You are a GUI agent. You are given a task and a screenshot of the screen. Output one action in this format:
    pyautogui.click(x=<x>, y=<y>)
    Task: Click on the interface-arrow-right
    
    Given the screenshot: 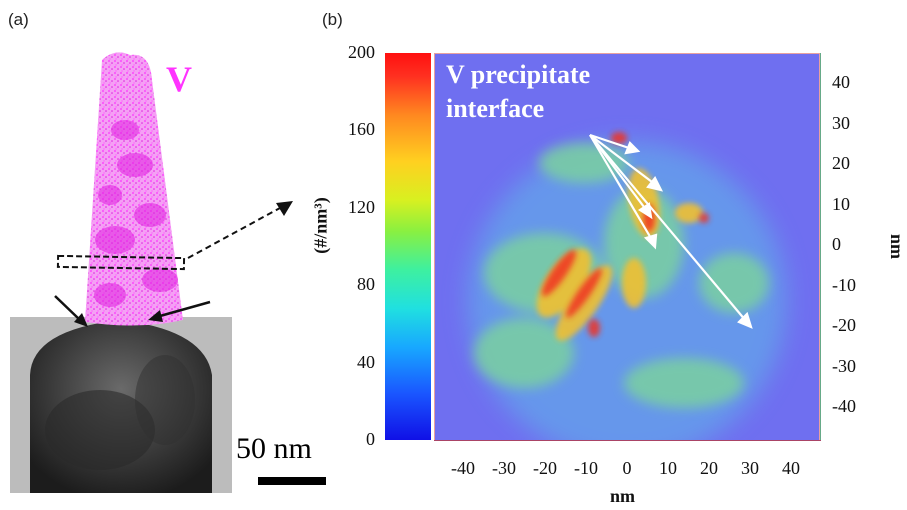 What is the action you would take?
    pyautogui.click(x=185, y=309)
    